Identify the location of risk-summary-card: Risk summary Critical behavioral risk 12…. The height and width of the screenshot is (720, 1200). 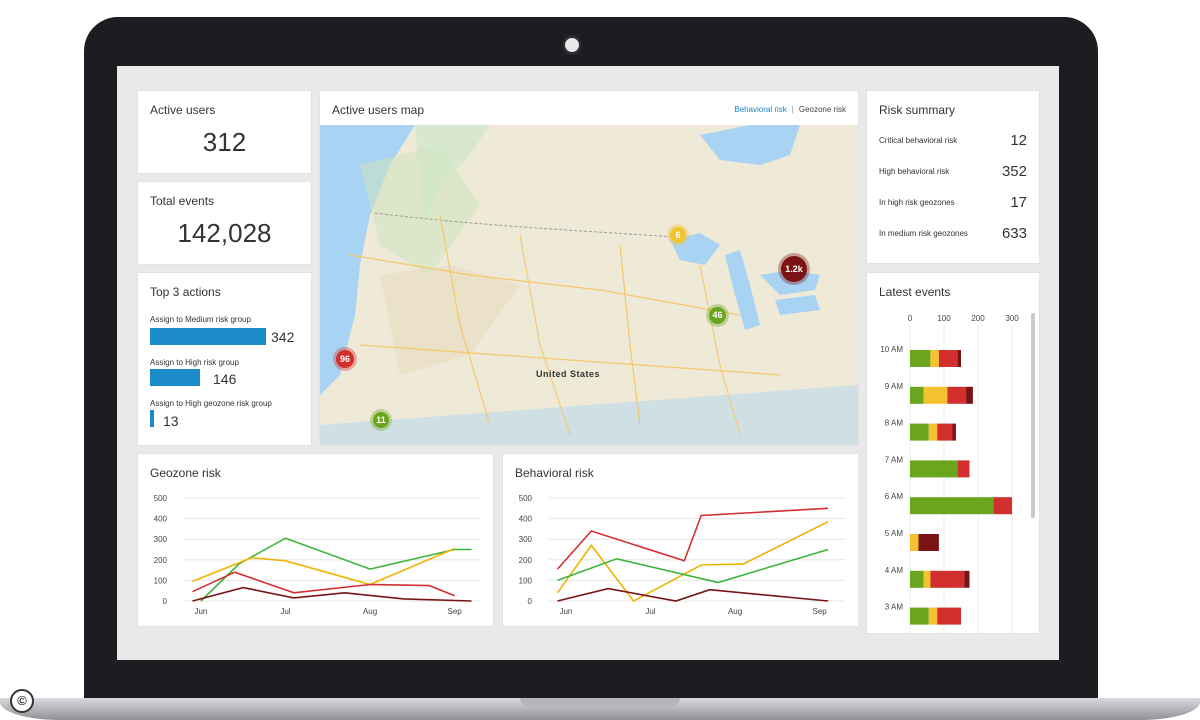
(953, 177).